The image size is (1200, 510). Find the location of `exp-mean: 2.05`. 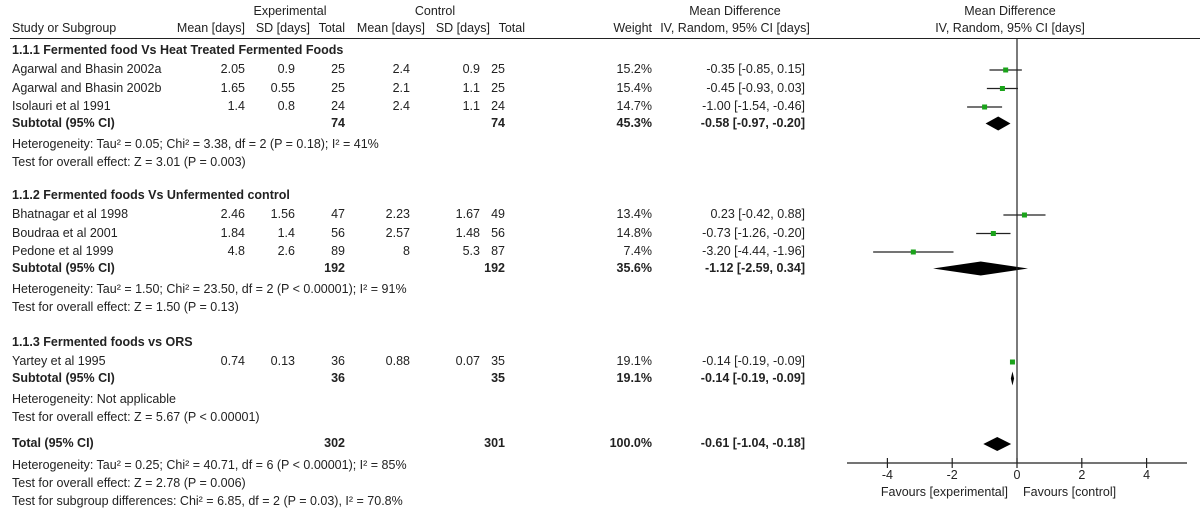

exp-mean: 2.05 is located at coordinates (232, 69).